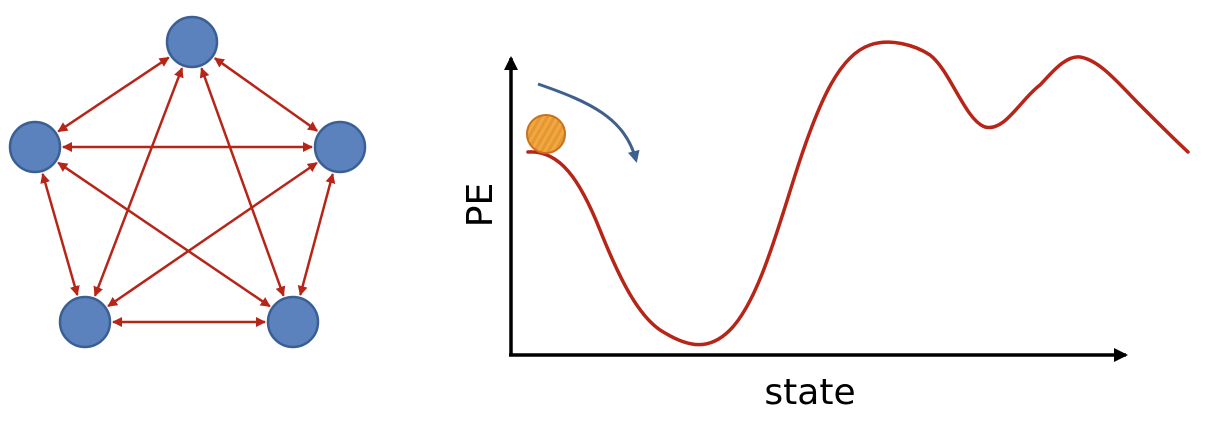 The image size is (1210, 430). What do you see at coordinates (192, 42) in the screenshot?
I see `node-top` at bounding box center [192, 42].